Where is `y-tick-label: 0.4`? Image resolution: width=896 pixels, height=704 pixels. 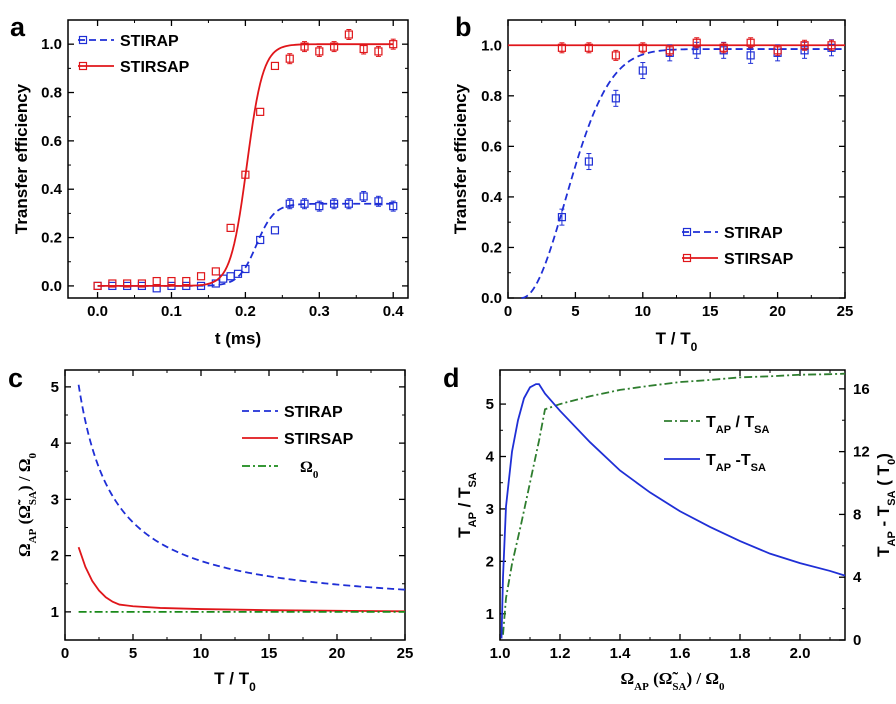
y-tick-label: 0.4 is located at coordinates (52, 189).